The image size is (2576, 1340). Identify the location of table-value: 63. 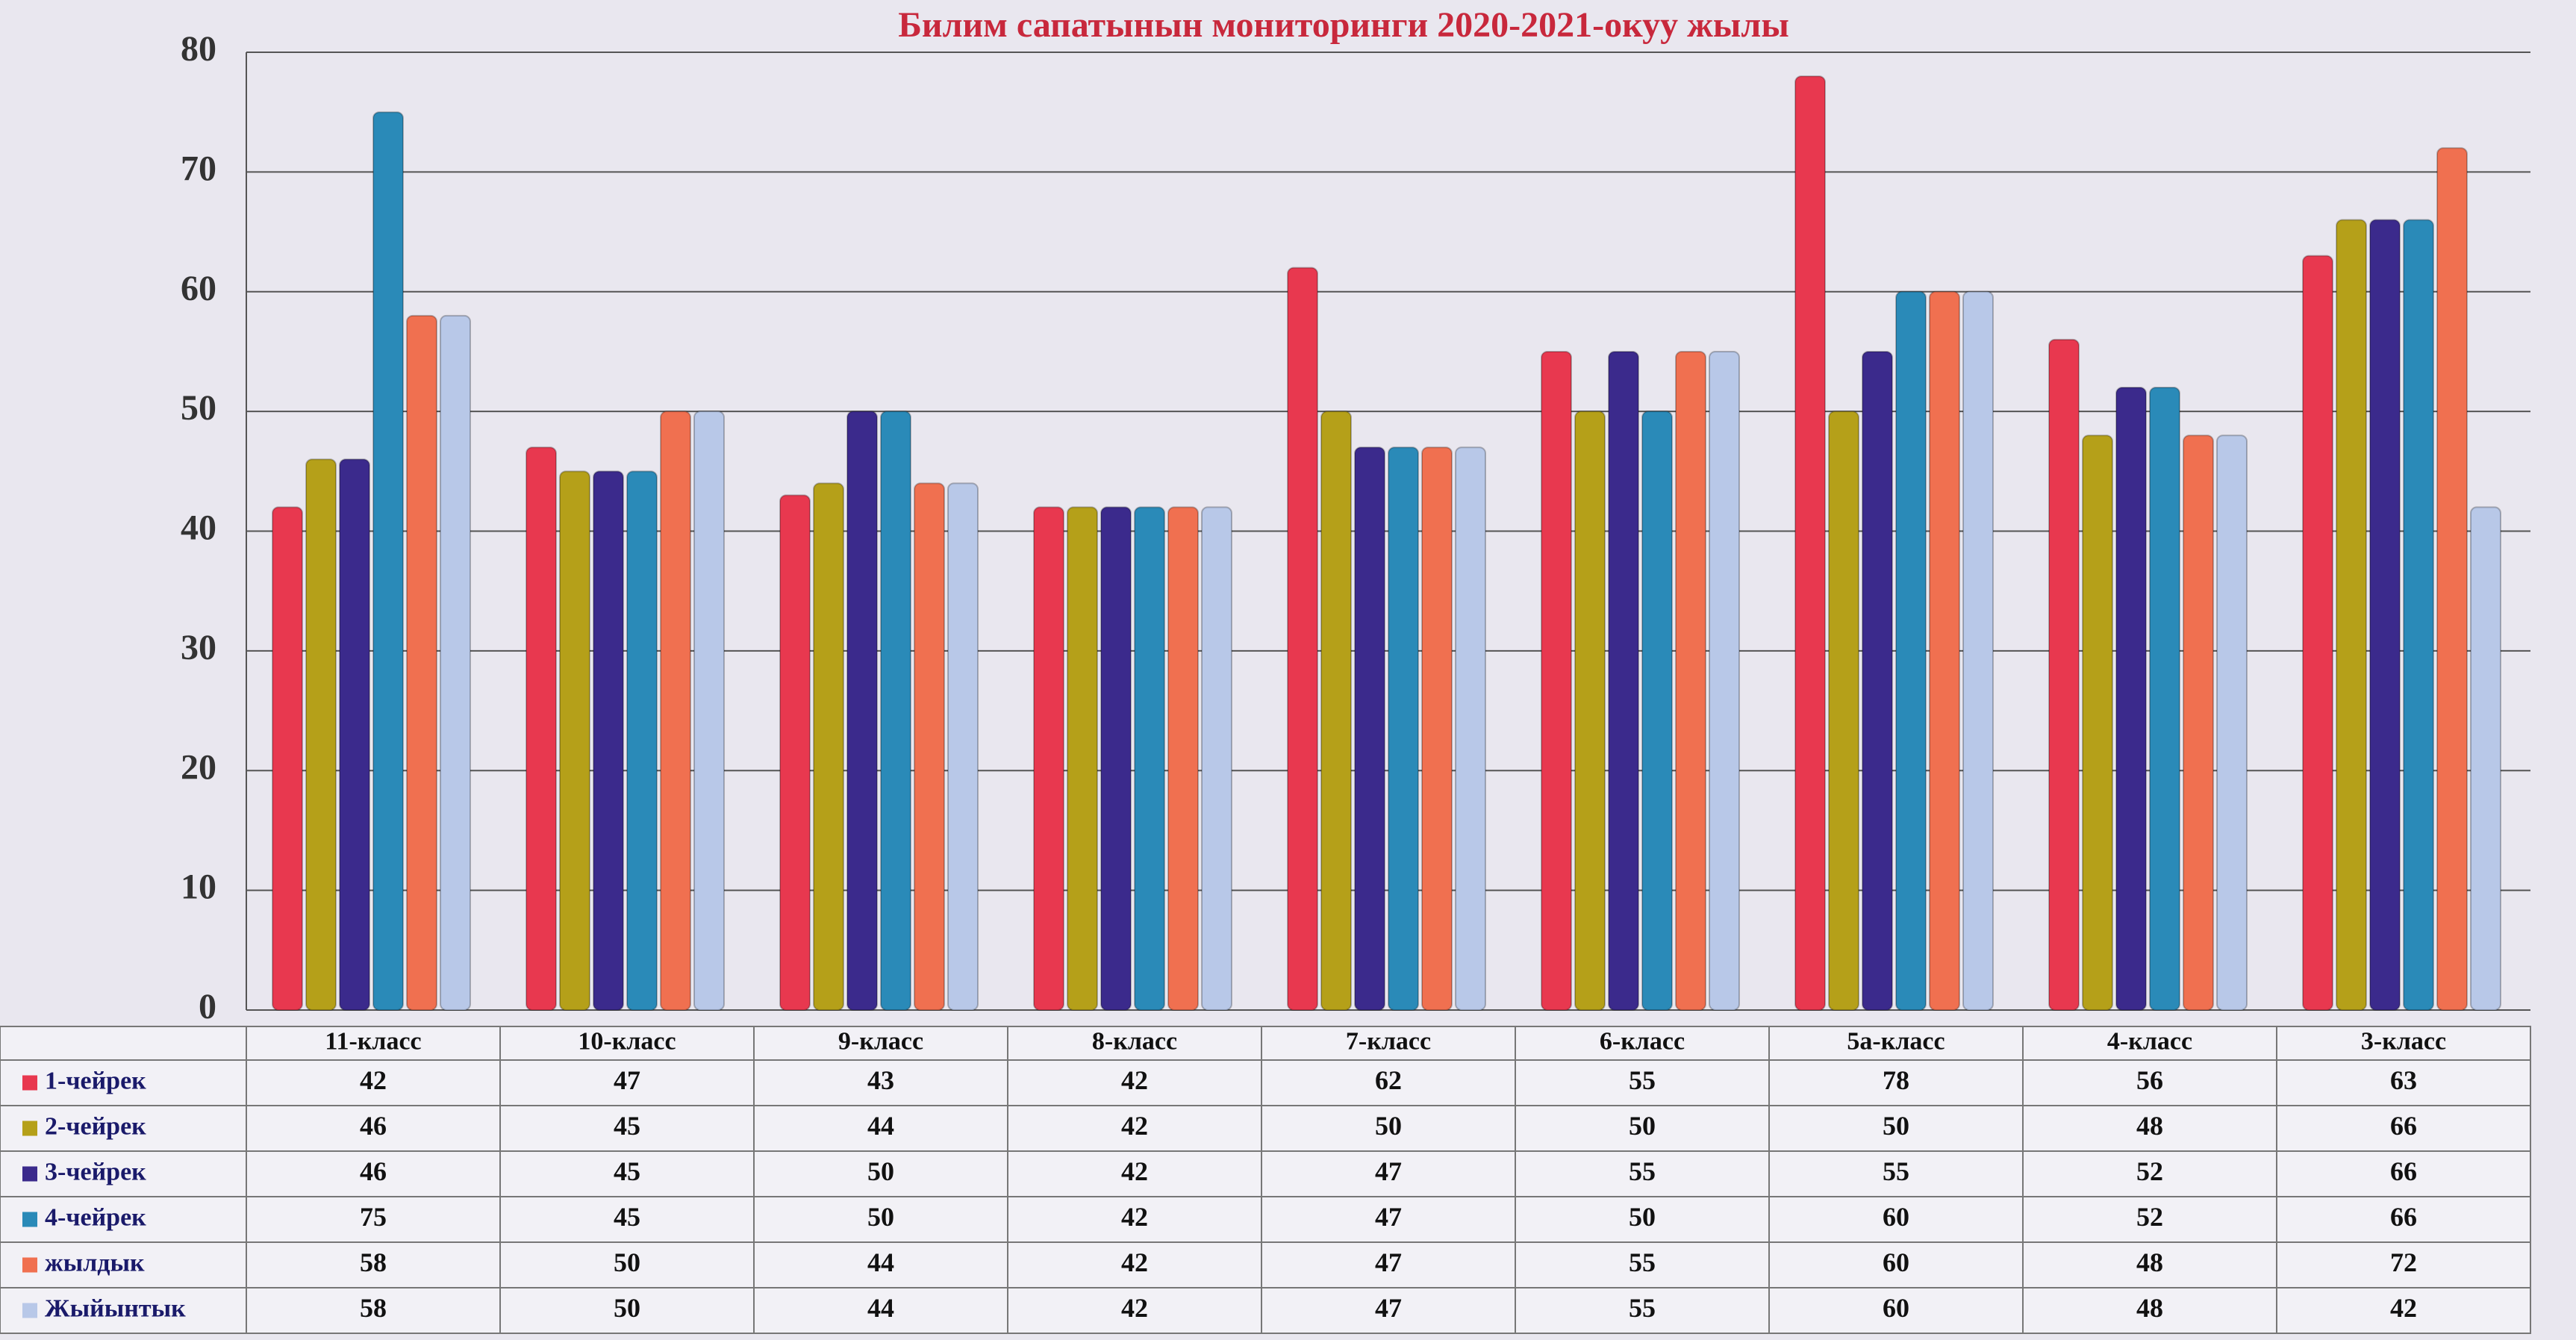
(2403, 1080).